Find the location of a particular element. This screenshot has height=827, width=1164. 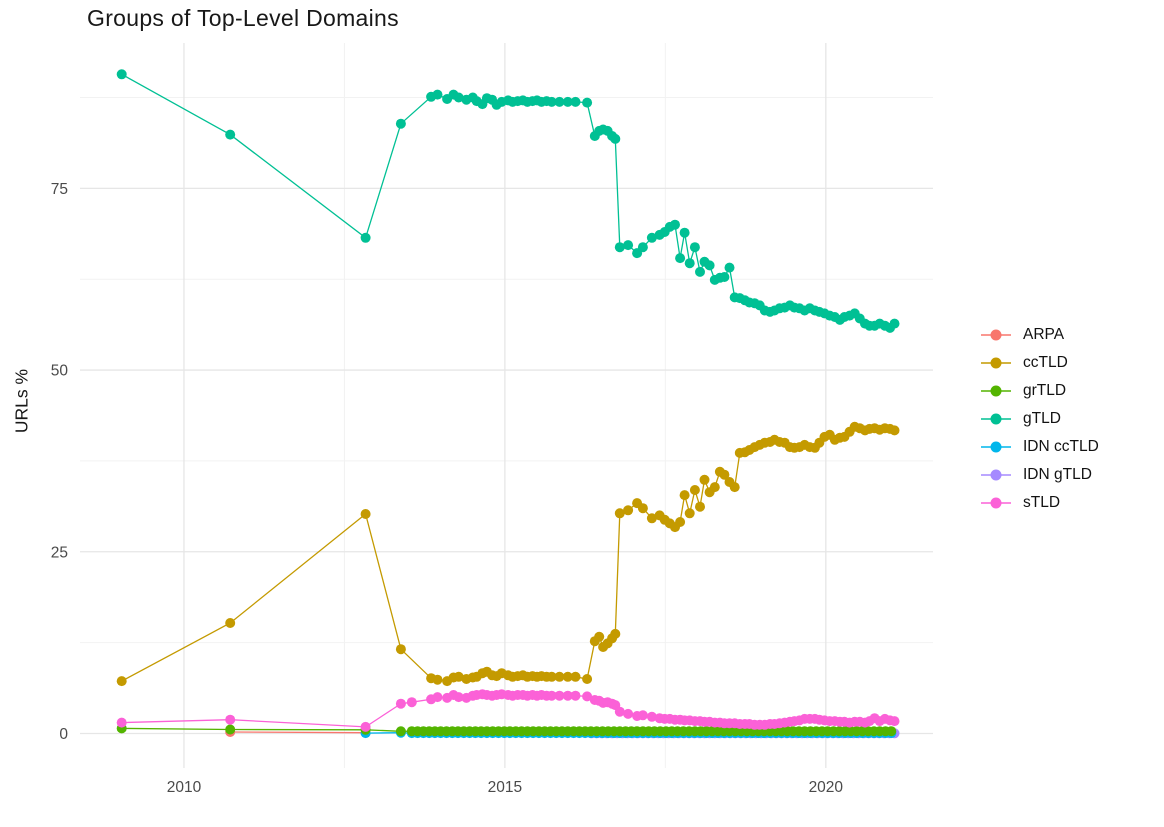

y-tick-label: 50 is located at coordinates (60, 371).